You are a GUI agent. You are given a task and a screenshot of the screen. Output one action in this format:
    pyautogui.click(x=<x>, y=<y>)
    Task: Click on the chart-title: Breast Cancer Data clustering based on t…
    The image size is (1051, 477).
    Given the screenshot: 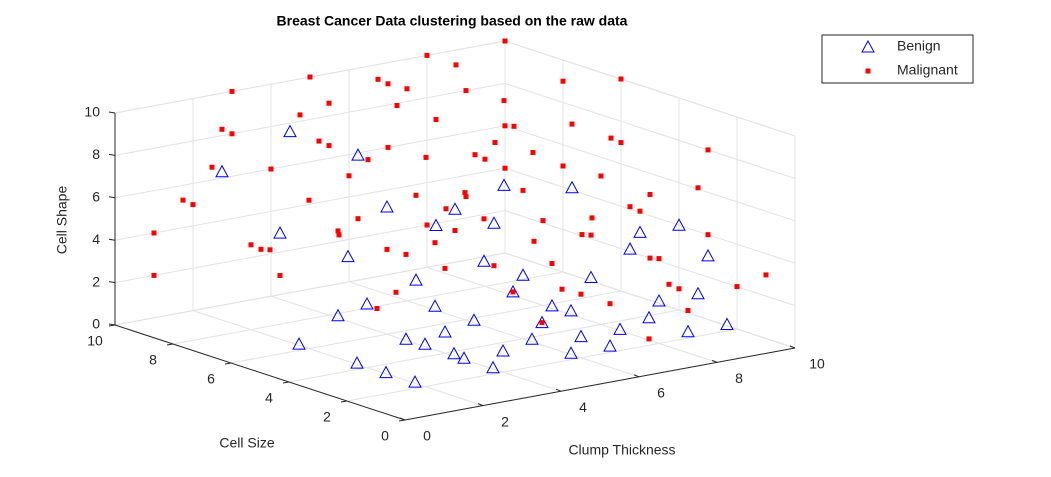 What is the action you would take?
    pyautogui.click(x=452, y=21)
    